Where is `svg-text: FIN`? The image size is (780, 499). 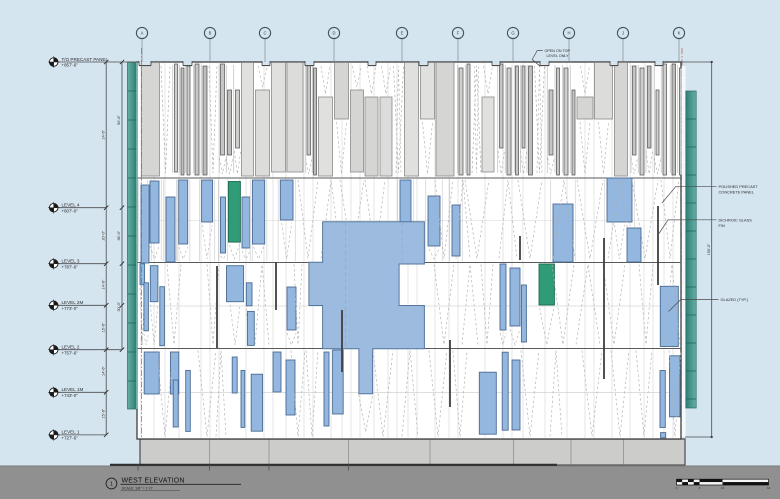
svg-text: FIN is located at coordinates (722, 225).